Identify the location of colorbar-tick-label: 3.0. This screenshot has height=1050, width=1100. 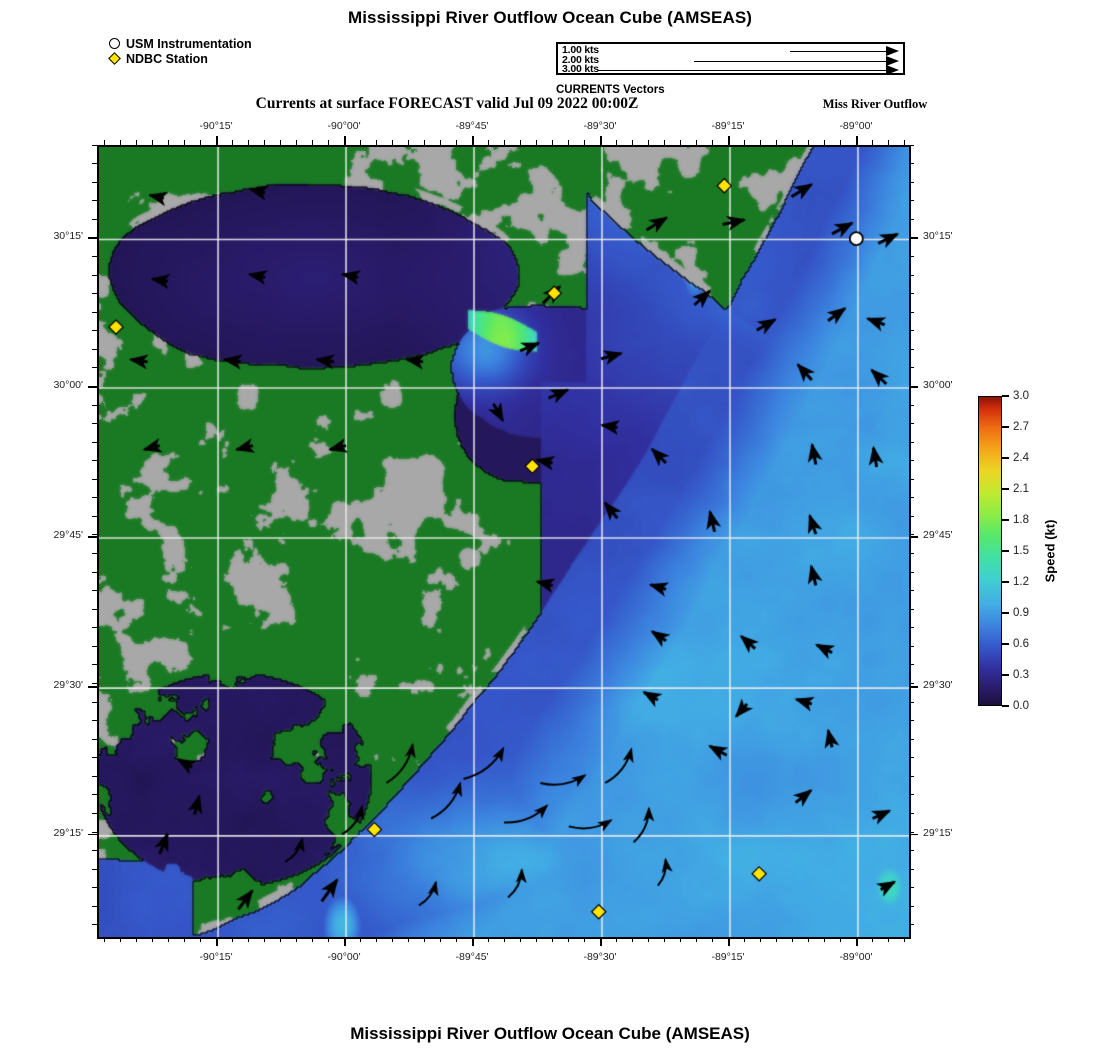
(1021, 396).